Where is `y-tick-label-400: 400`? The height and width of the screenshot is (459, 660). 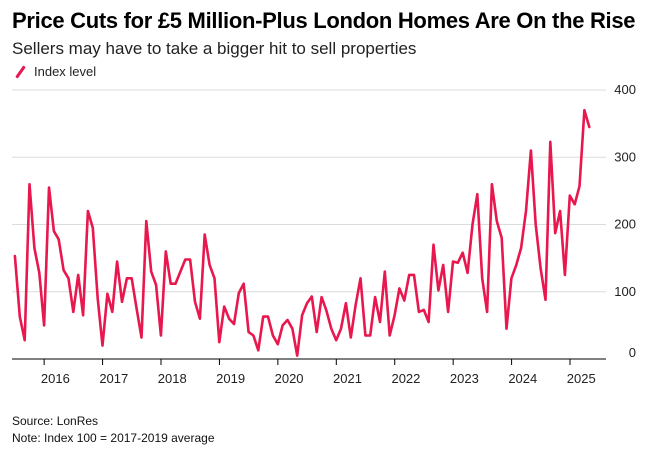 y-tick-label-400: 400 is located at coordinates (625, 89).